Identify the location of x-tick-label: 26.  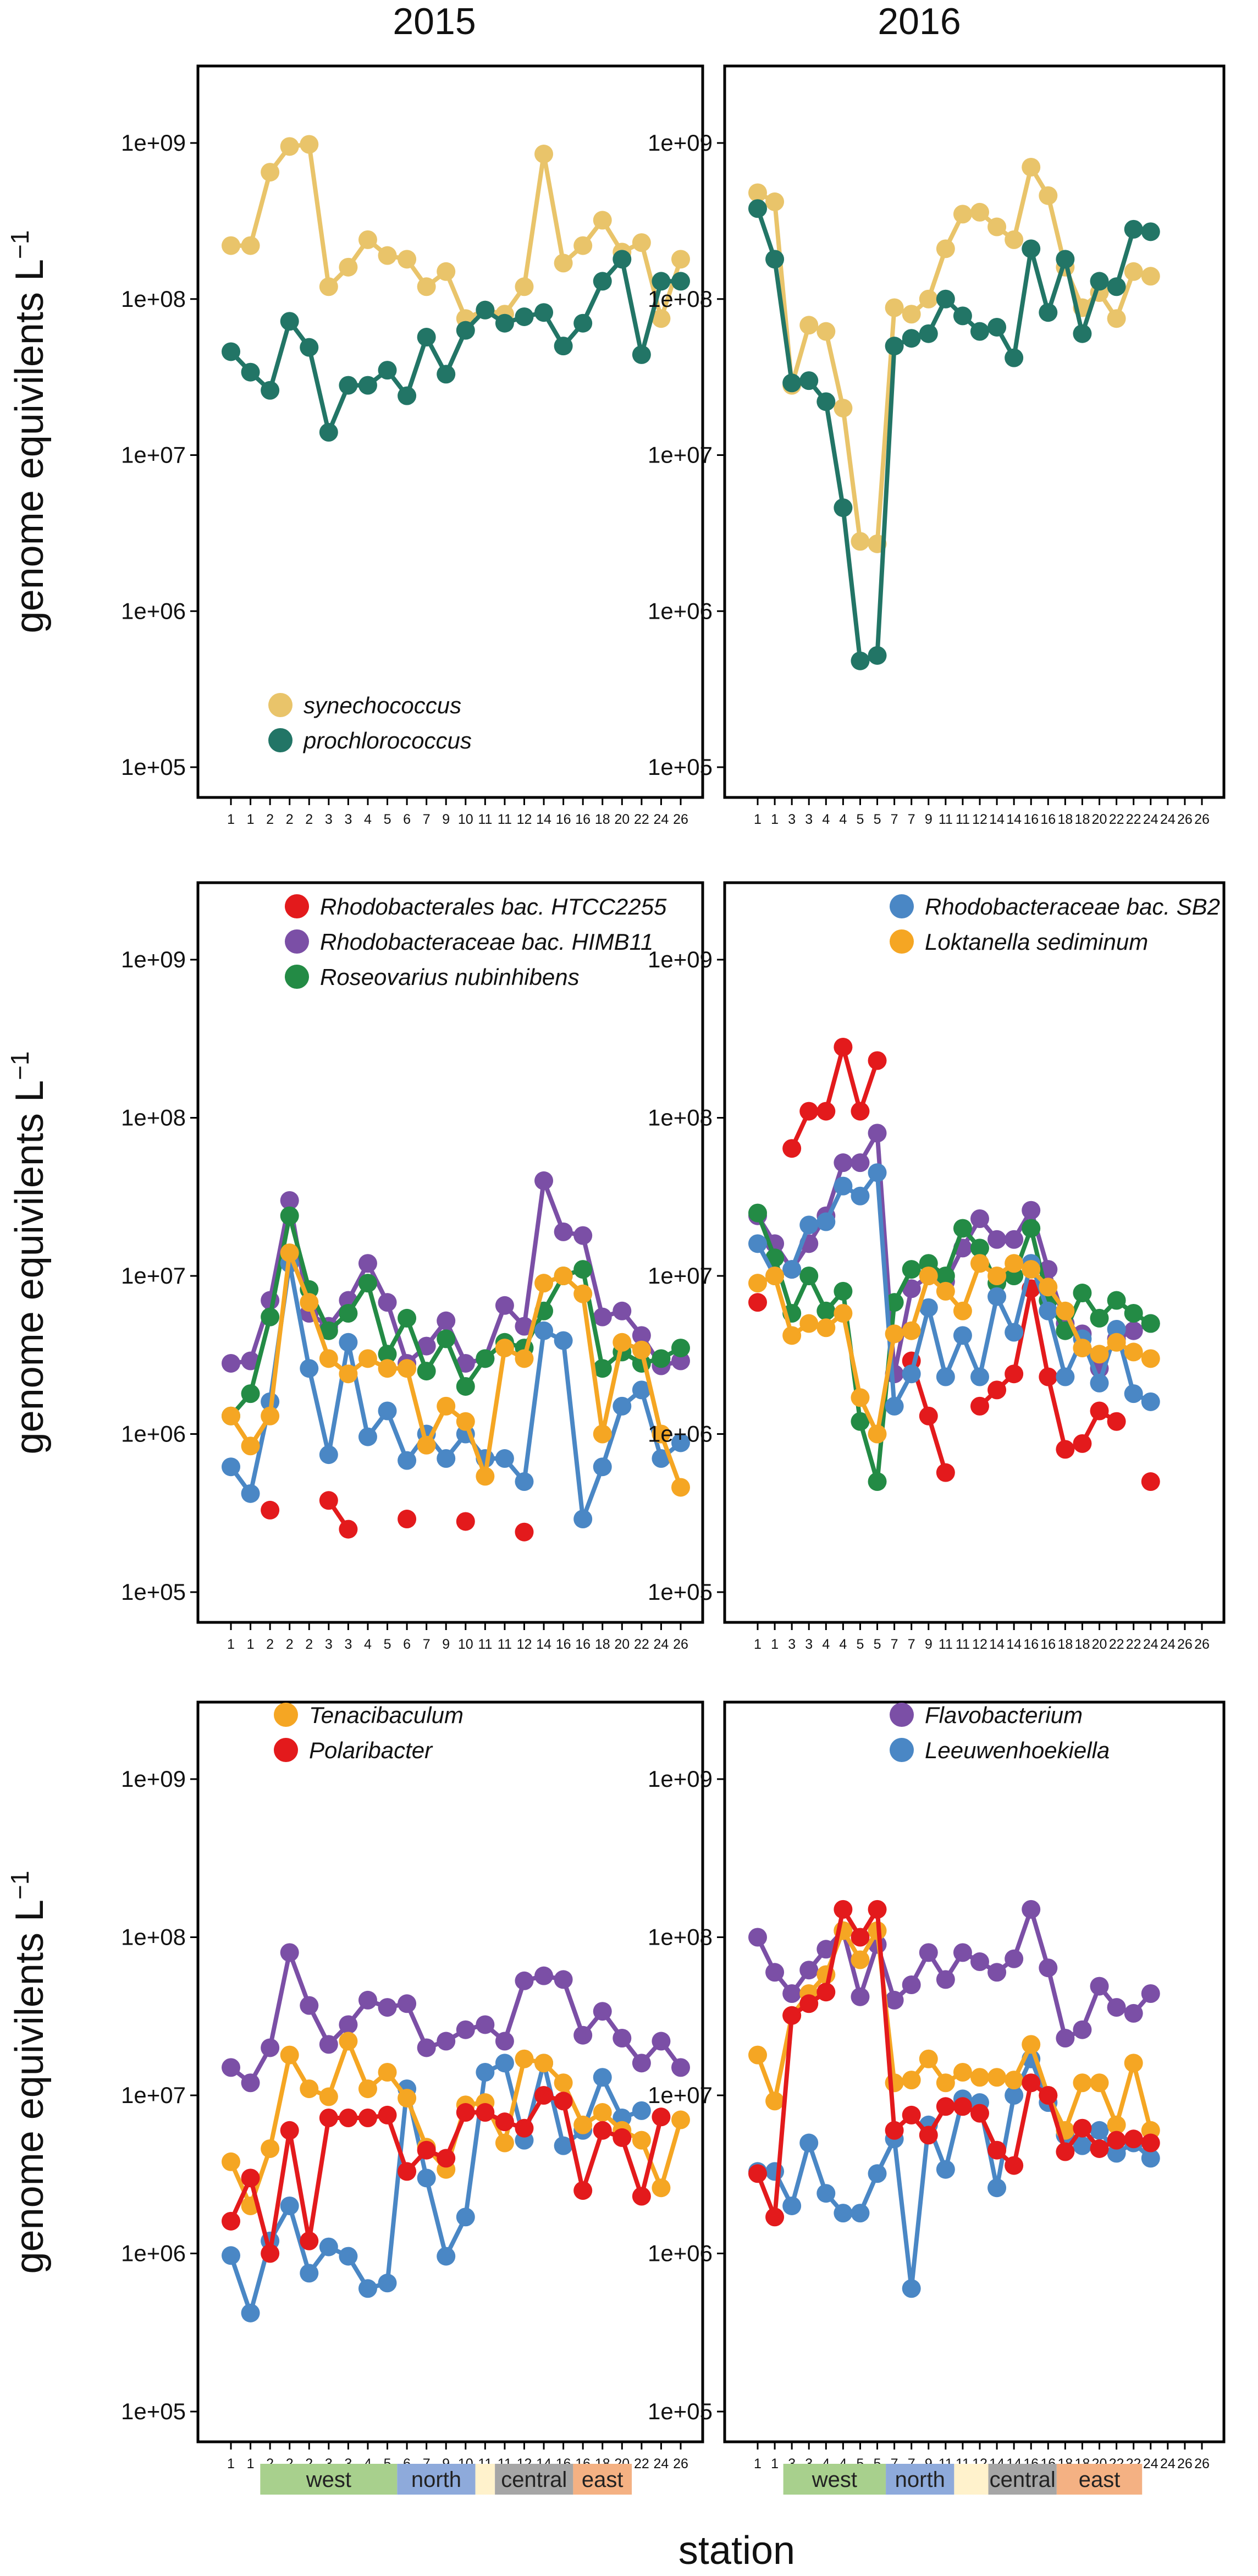
(680, 819).